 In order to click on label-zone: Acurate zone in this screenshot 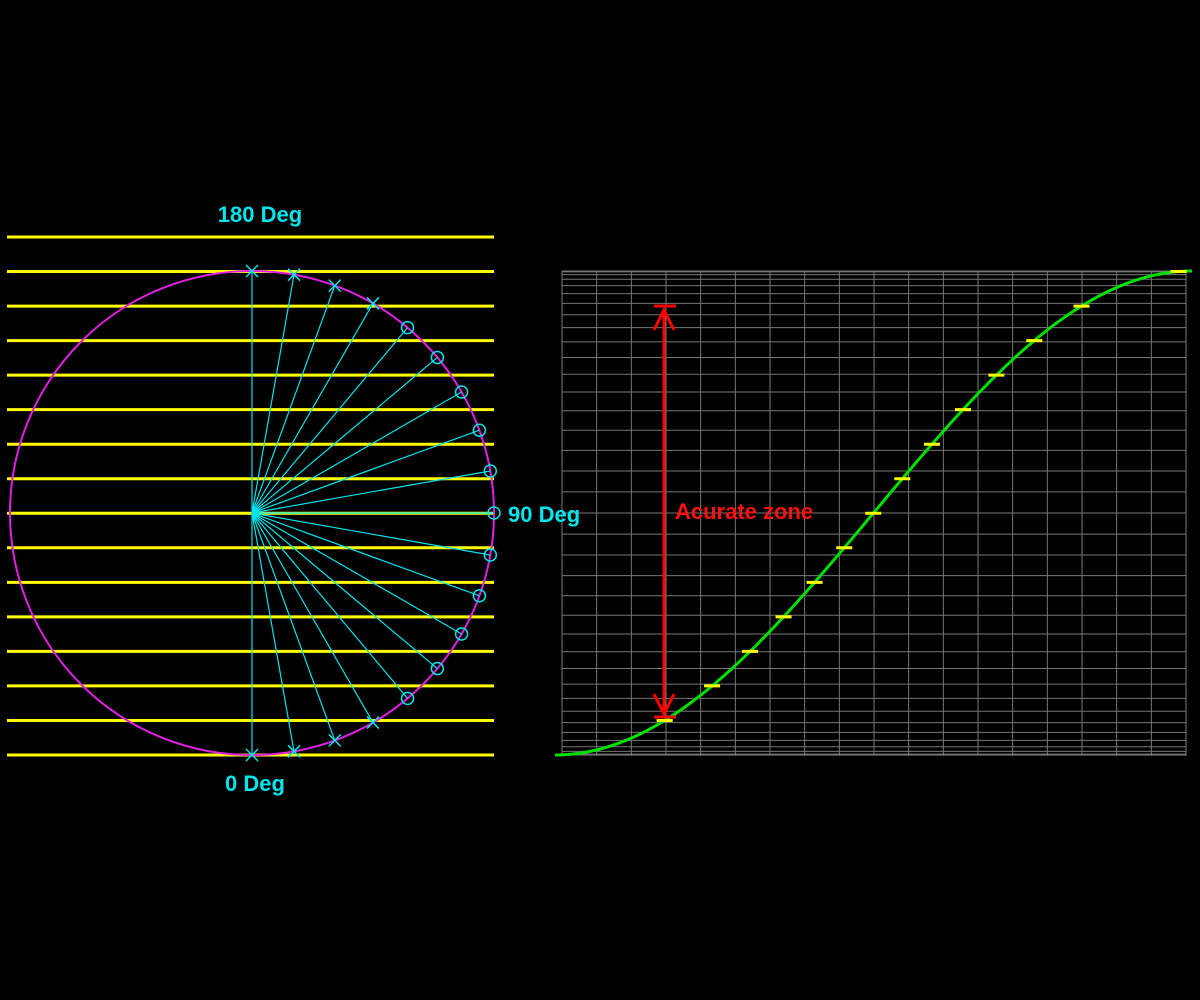, I will do `click(744, 511)`.